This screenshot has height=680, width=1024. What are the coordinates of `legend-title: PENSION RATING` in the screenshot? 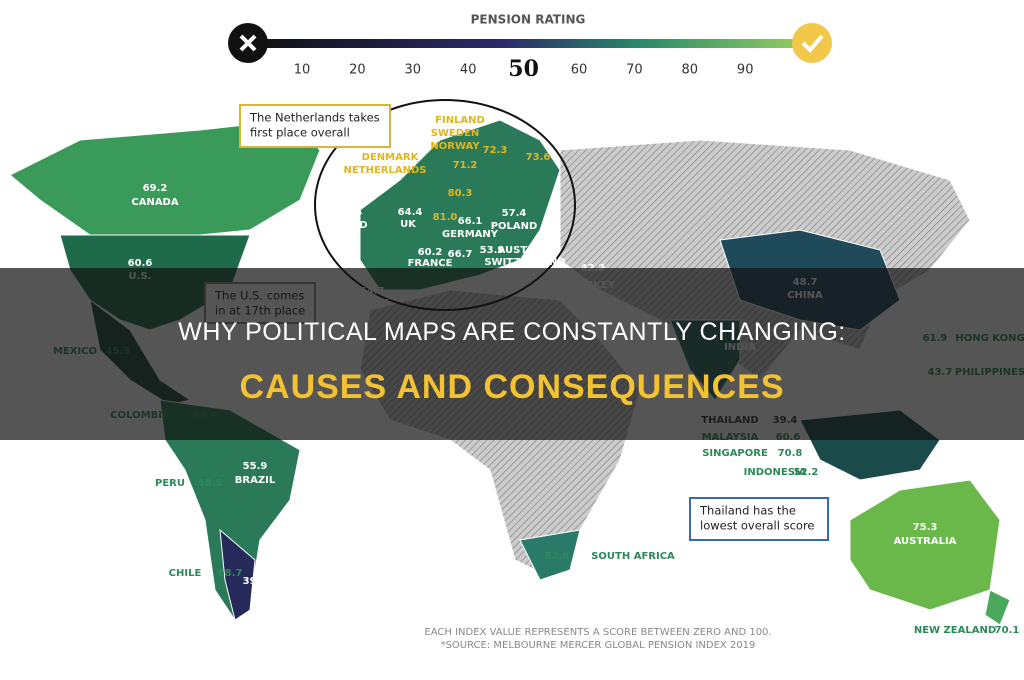 It's located at (528, 20).